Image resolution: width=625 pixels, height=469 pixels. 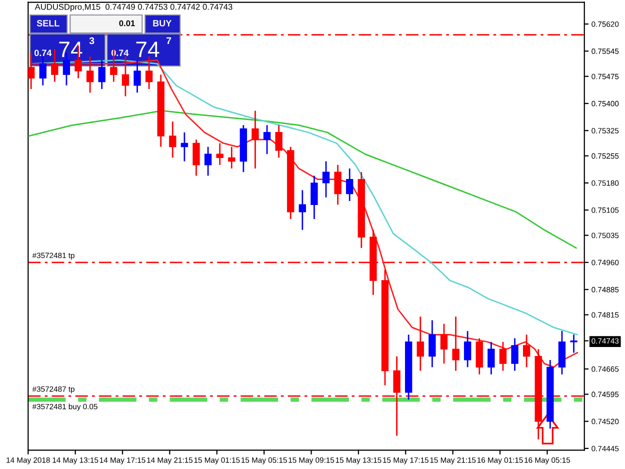 What do you see at coordinates (91, 40) in the screenshot?
I see `annotation: 3` at bounding box center [91, 40].